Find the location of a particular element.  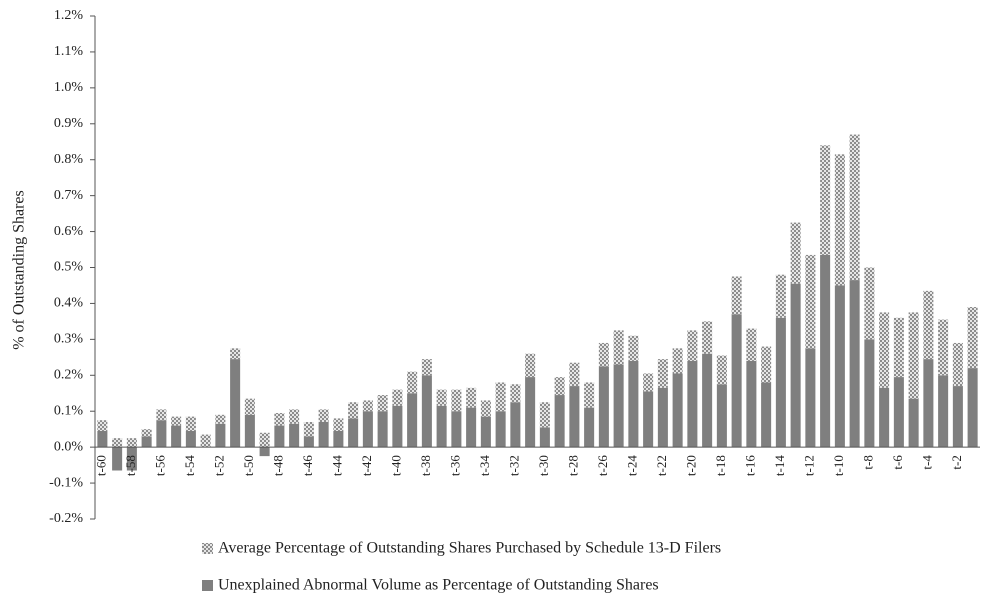

x-tick-label: t-36 is located at coordinates (454, 465).